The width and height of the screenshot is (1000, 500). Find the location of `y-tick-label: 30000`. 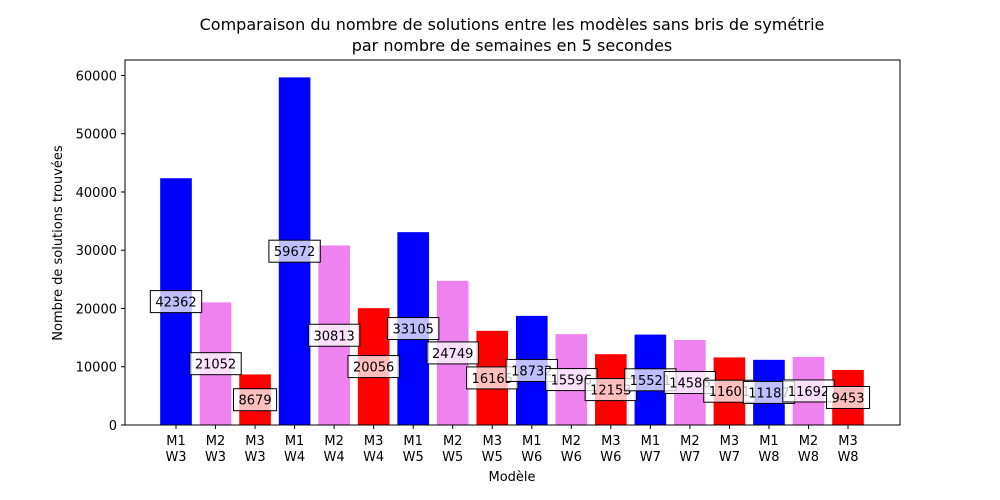

y-tick-label: 30000 is located at coordinates (96, 251).